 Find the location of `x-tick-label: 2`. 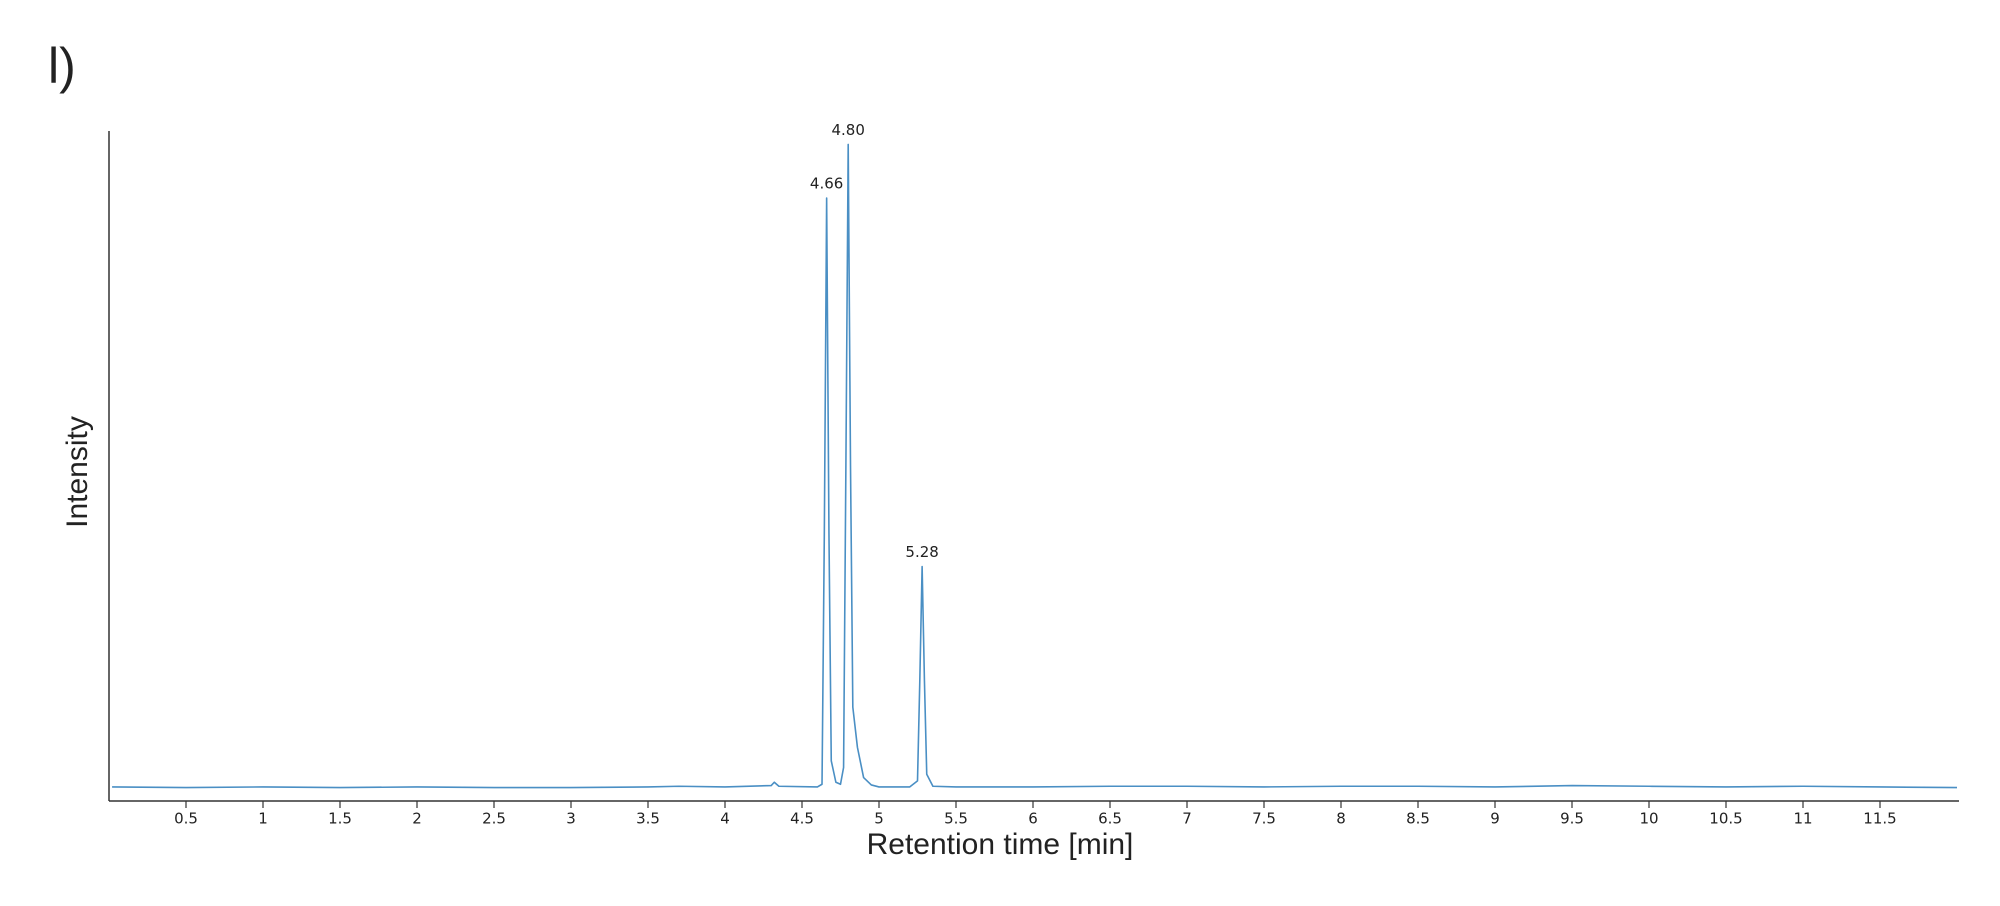

x-tick-label: 2 is located at coordinates (417, 819).